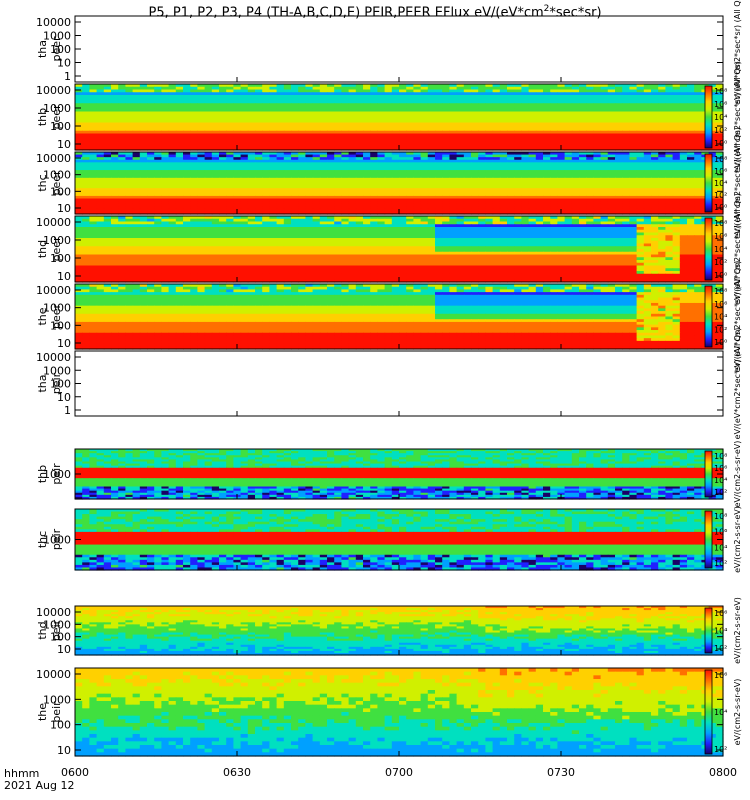 This screenshot has width=750, height=800. Describe the element at coordinates (399, 772) in the screenshot. I see `x-tick-label: 0700` at that location.